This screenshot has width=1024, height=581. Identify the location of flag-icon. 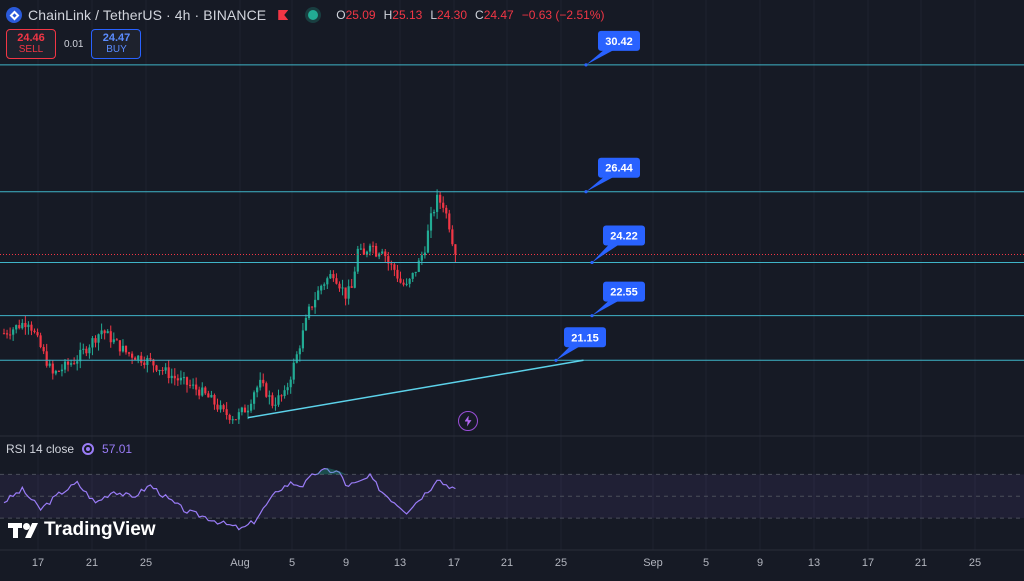
(283, 15).